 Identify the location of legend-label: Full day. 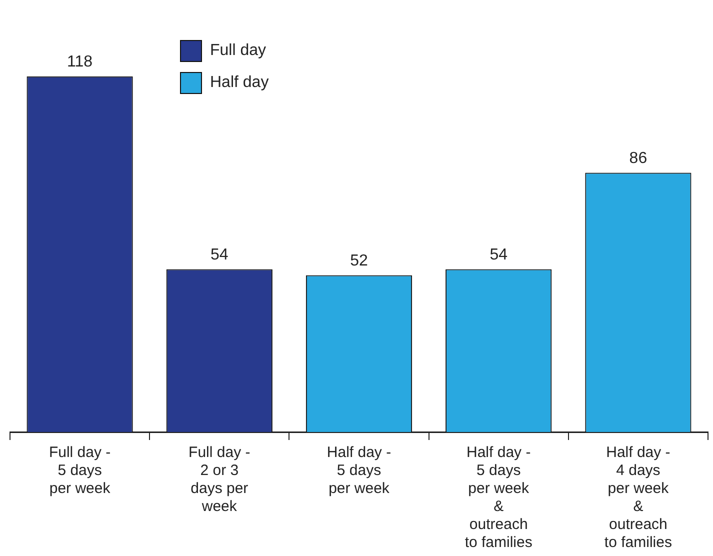
(238, 51).